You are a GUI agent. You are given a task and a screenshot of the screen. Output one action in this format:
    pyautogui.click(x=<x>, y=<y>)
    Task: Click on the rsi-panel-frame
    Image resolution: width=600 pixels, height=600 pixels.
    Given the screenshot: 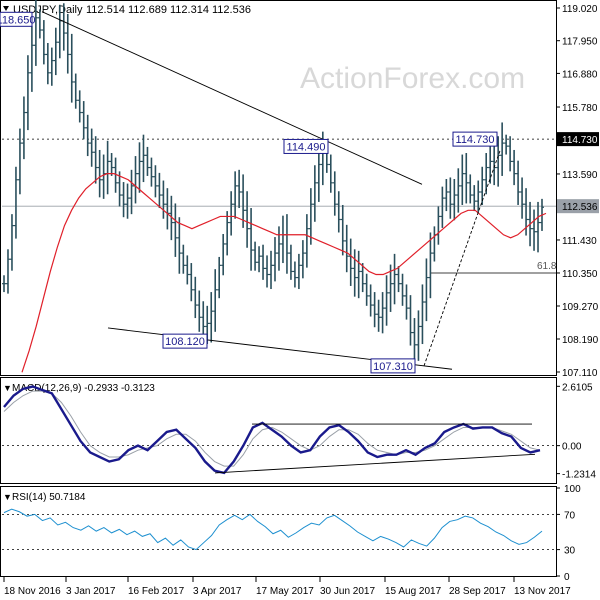 What is the action you would take?
    pyautogui.click(x=278, y=531)
    